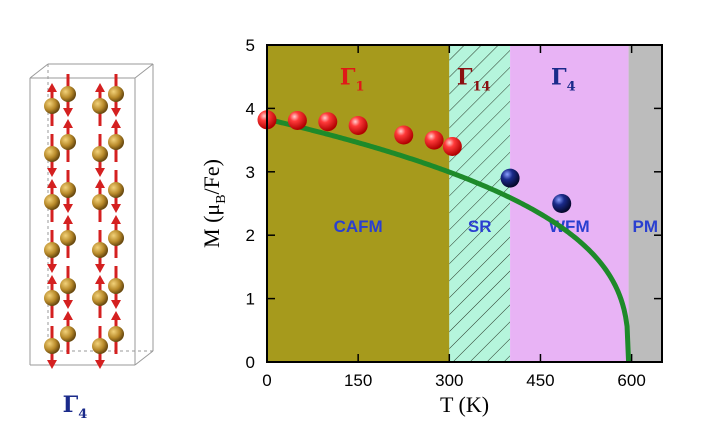 This screenshot has height=435, width=720. Describe the element at coordinates (645, 203) in the screenshot. I see `region-pm` at that location.